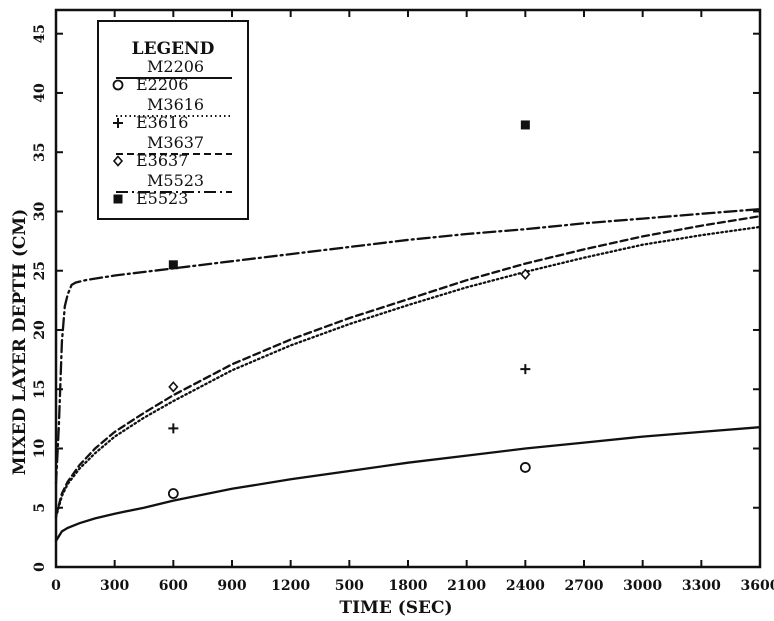  What do you see at coordinates (231, 586) in the screenshot?
I see `x-tick-label: 900` at bounding box center [231, 586].